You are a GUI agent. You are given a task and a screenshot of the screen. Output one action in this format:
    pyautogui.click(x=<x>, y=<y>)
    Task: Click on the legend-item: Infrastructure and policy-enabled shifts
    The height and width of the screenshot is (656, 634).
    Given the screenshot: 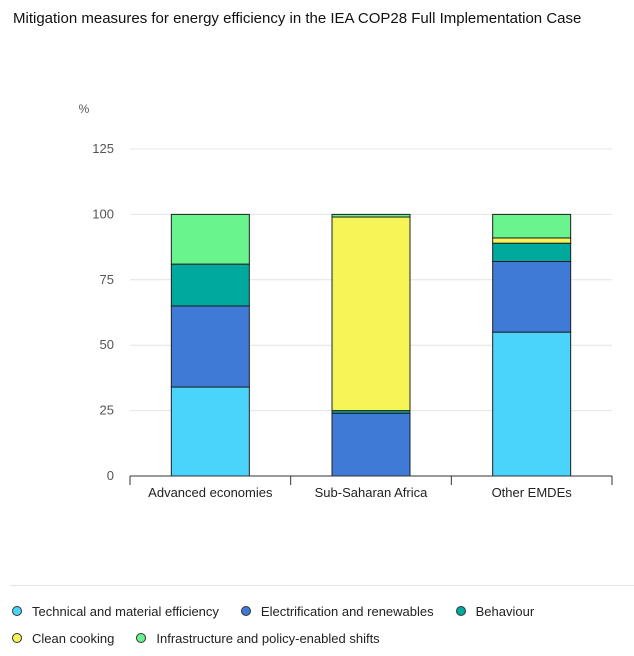 What is the action you would take?
    pyautogui.click(x=258, y=638)
    